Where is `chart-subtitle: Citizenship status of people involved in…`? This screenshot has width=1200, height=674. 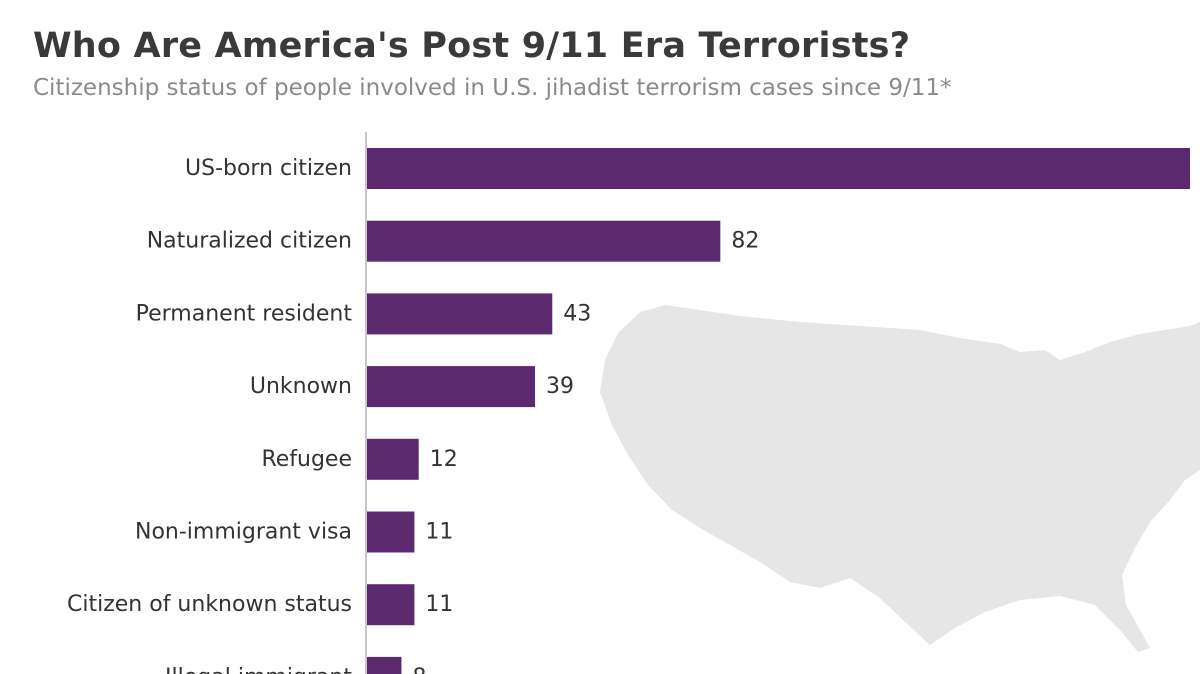
chart-subtitle: Citizenship status of people involved in… is located at coordinates (492, 88).